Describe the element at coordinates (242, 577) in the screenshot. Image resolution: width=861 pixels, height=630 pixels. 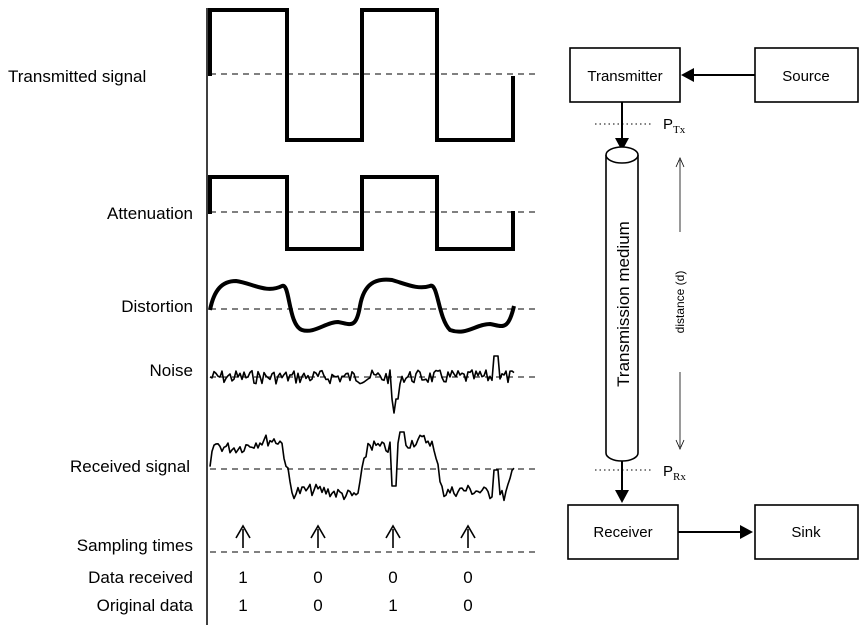
I see `data-received-bit: 1` at that location.